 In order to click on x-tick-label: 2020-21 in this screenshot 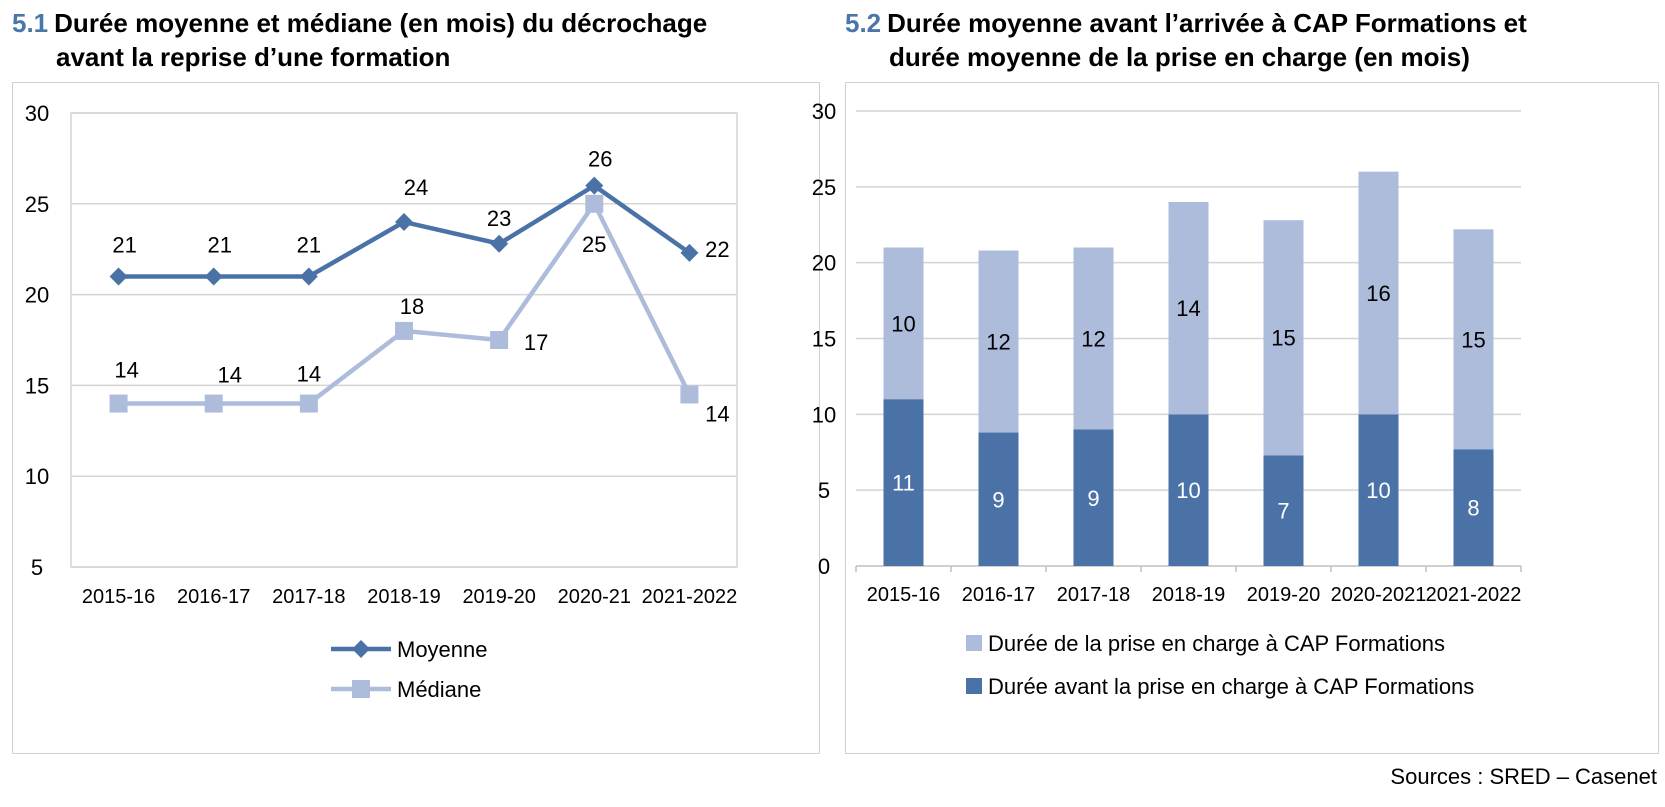, I will do `click(594, 597)`.